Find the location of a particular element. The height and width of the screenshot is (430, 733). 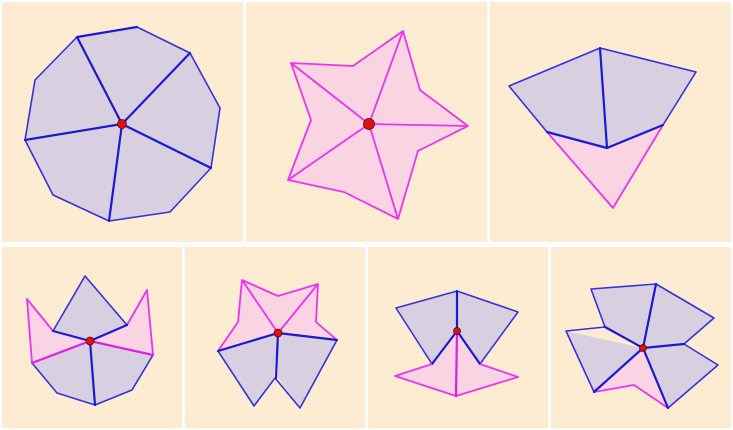

decagon-figure is located at coordinates (122, 124).